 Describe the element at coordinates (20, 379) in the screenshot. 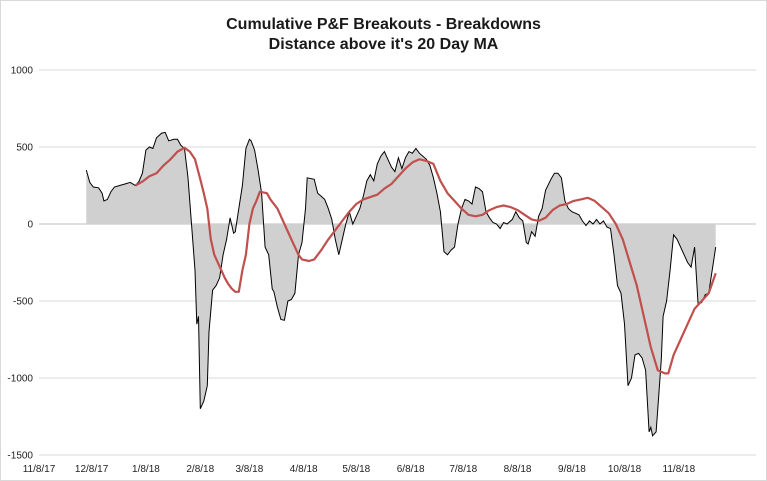

I see `y-tick-label: -1000` at that location.